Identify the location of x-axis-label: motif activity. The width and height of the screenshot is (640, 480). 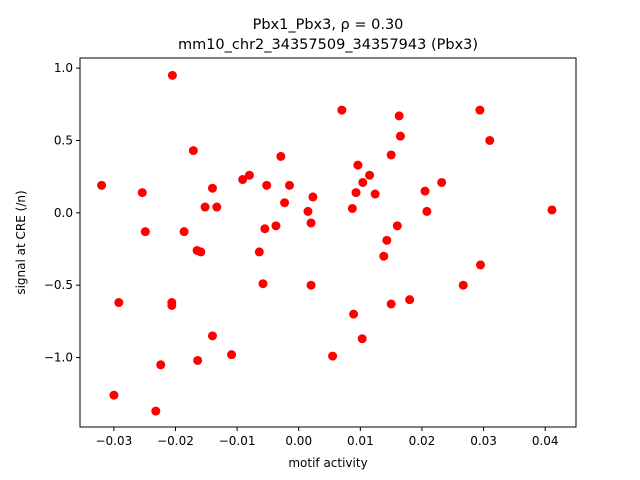
(327, 463).